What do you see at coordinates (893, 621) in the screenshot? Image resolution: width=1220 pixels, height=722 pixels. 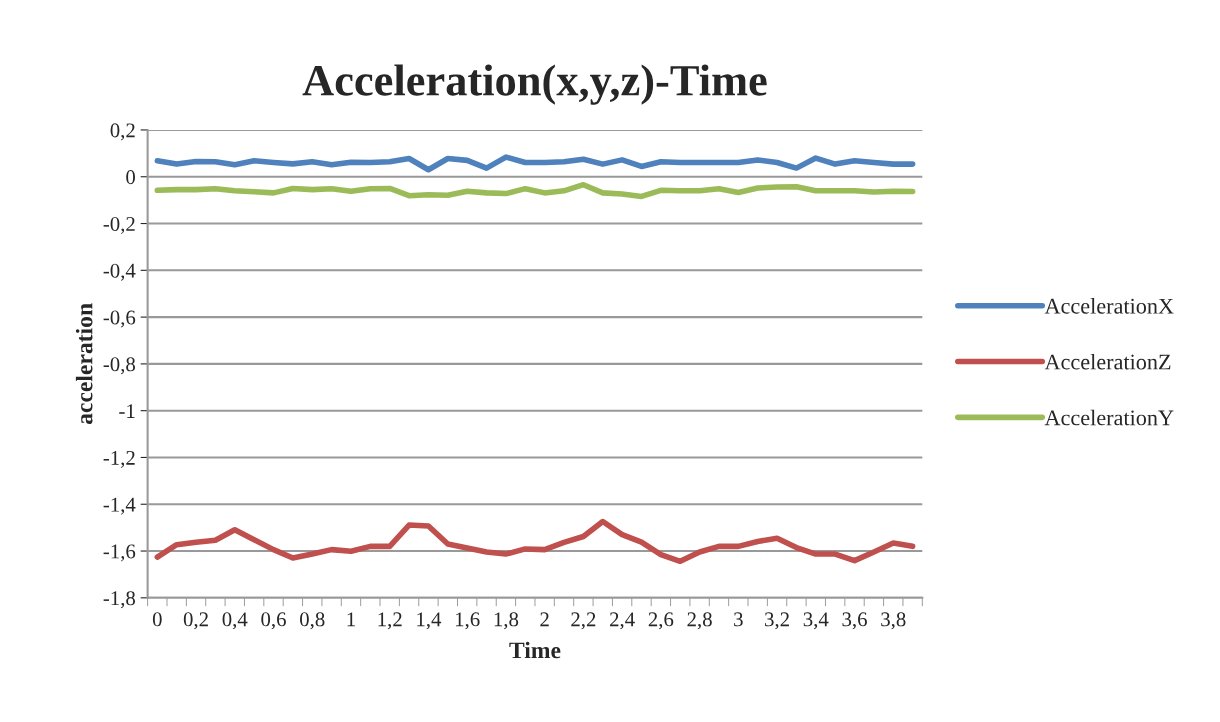 I see `x-tick-label: 3,8` at bounding box center [893, 621].